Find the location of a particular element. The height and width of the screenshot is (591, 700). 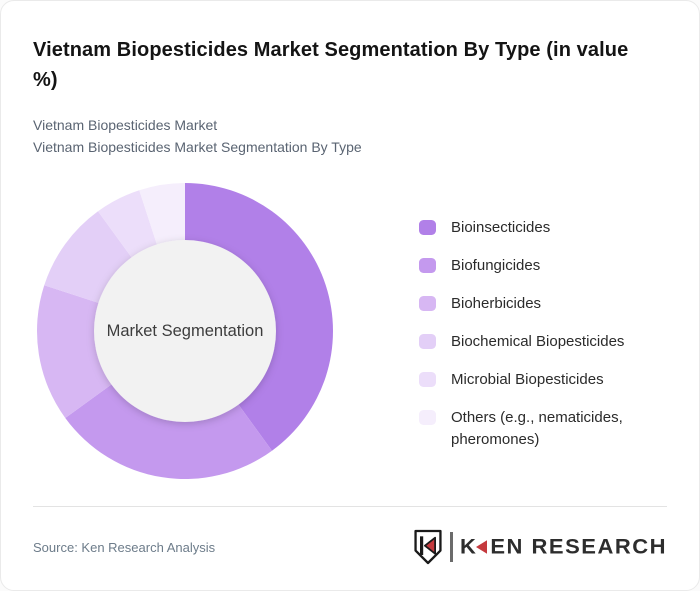

ken-research-logo: K EN RESEARCH is located at coordinates (539, 547).